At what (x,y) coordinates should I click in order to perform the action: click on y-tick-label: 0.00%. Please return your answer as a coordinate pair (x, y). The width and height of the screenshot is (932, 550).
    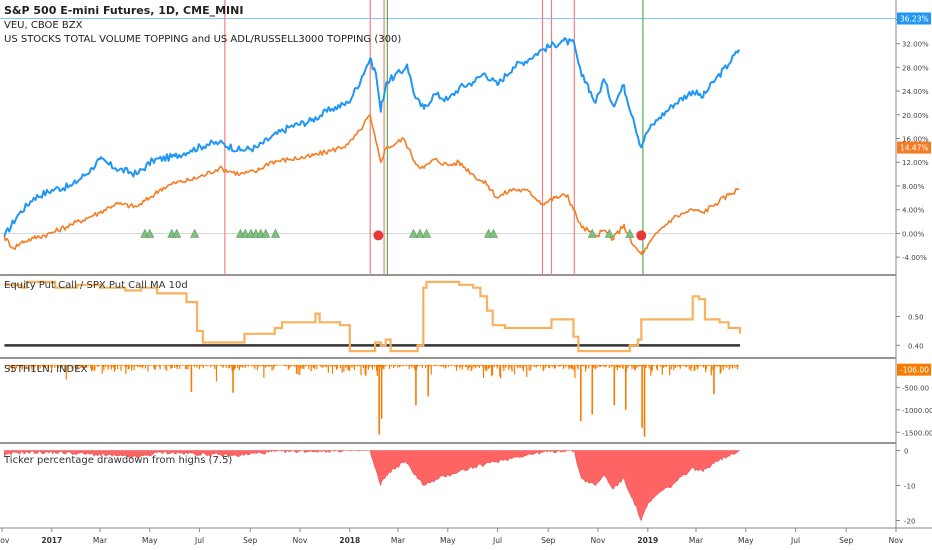
    Looking at the image, I should click on (913, 234).